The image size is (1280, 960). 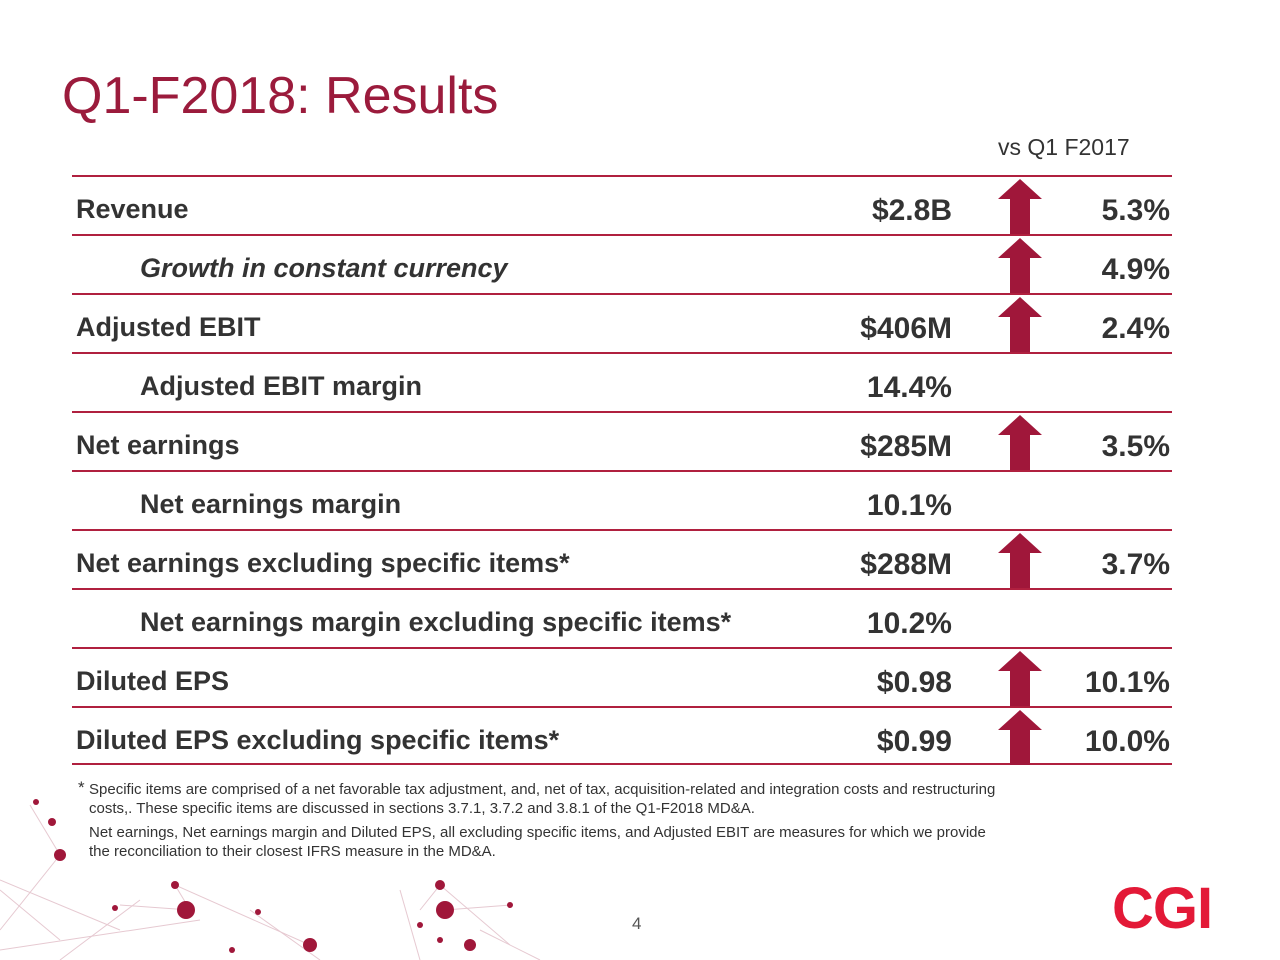 What do you see at coordinates (81, 787) in the screenshot?
I see `footnote-star: *` at bounding box center [81, 787].